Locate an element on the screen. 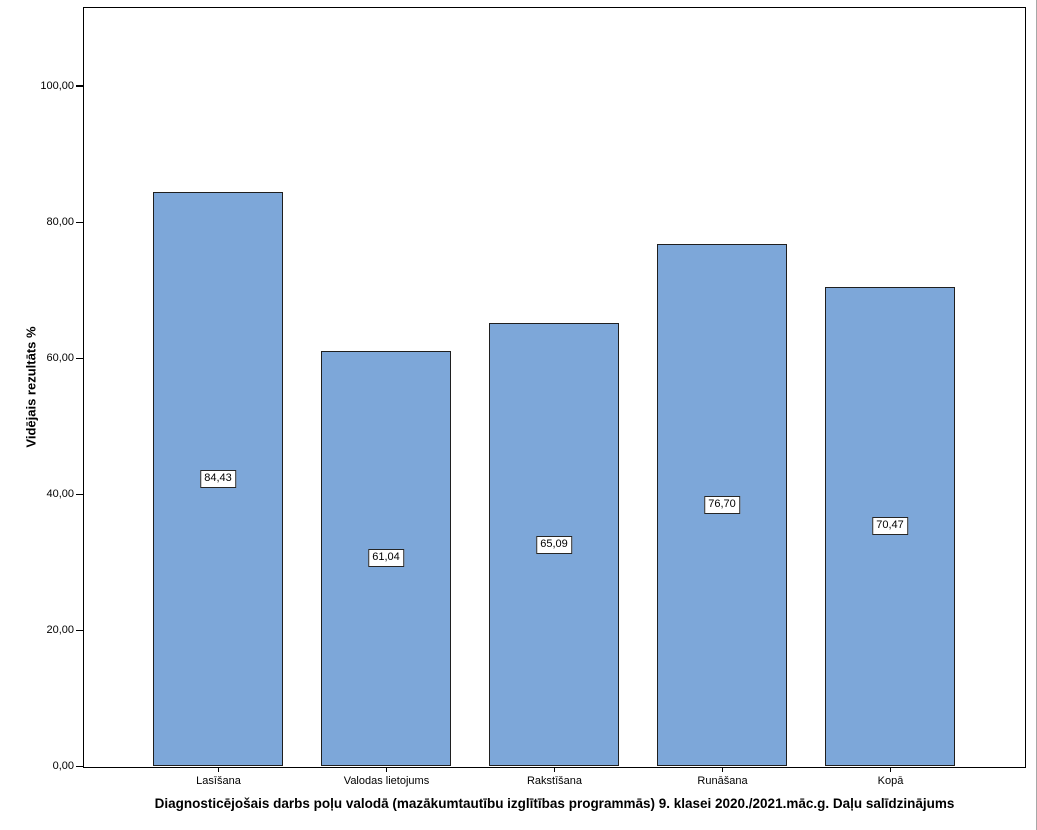 The width and height of the screenshot is (1037, 830). x-tick-label: Rakstīšana is located at coordinates (554, 781).